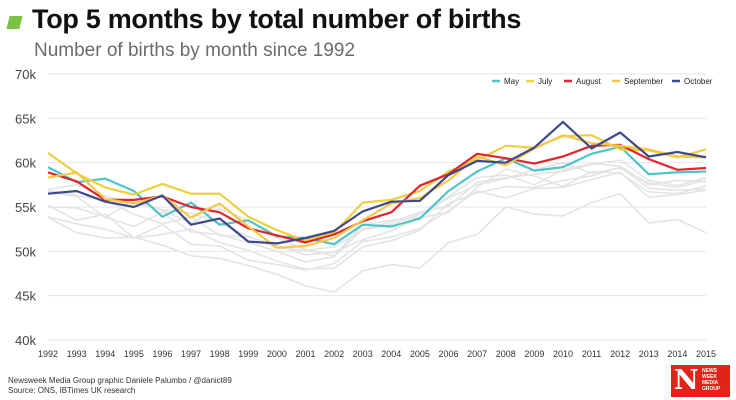 The image size is (736, 400). What do you see at coordinates (391, 354) in the screenshot?
I see `x-tick-label-2004: 2004` at bounding box center [391, 354].